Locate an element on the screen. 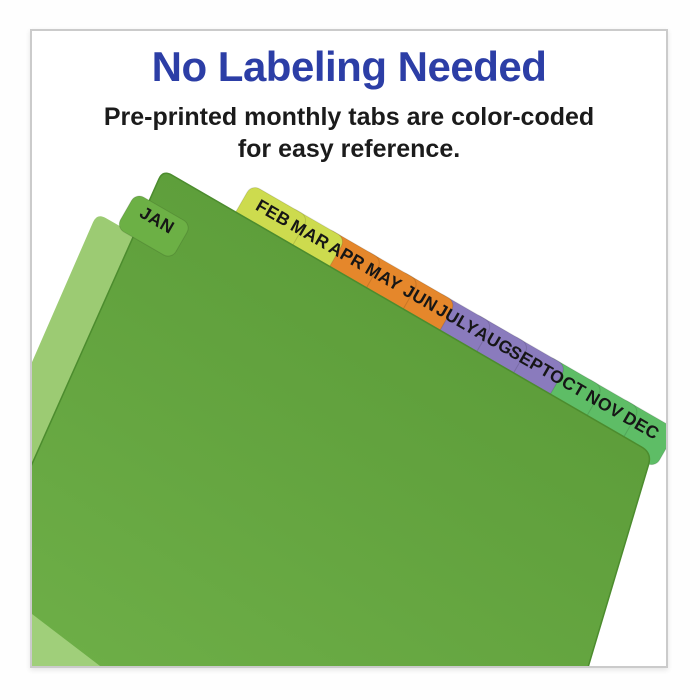 Image resolution: width=700 pixels, height=700 pixels. subtitle-line-1: Pre-printed monthly tabs are color-coded is located at coordinates (349, 117).